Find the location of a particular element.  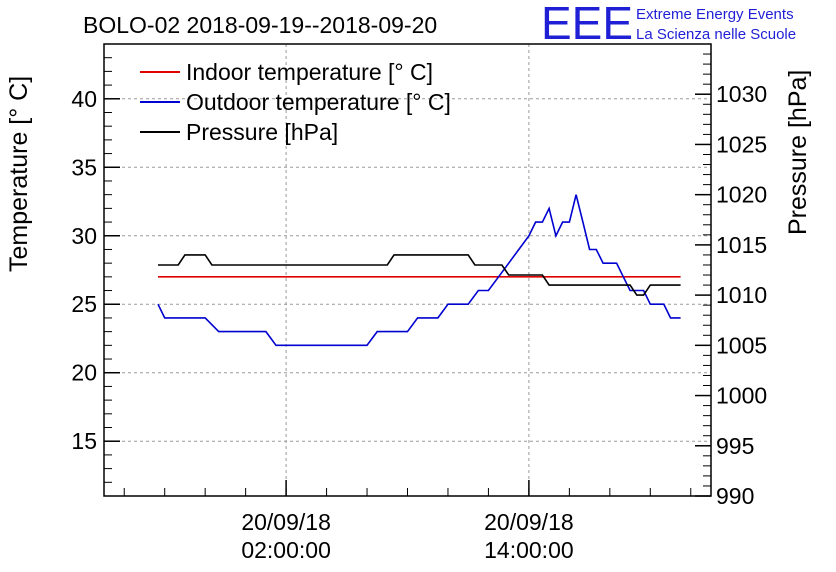

y-tick-label: 15 is located at coordinates (84, 441).